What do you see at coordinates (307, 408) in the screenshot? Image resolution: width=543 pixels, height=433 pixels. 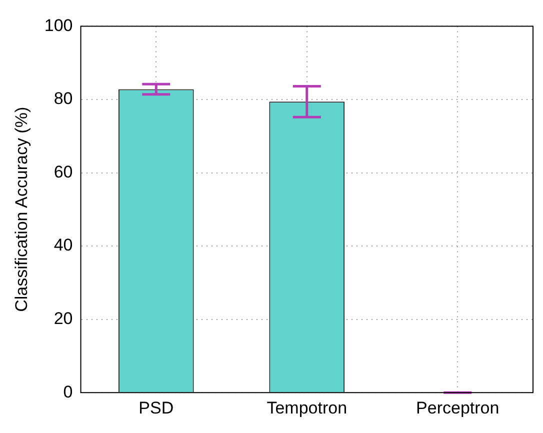 I see `x-tick-label: Tempotron` at bounding box center [307, 408].